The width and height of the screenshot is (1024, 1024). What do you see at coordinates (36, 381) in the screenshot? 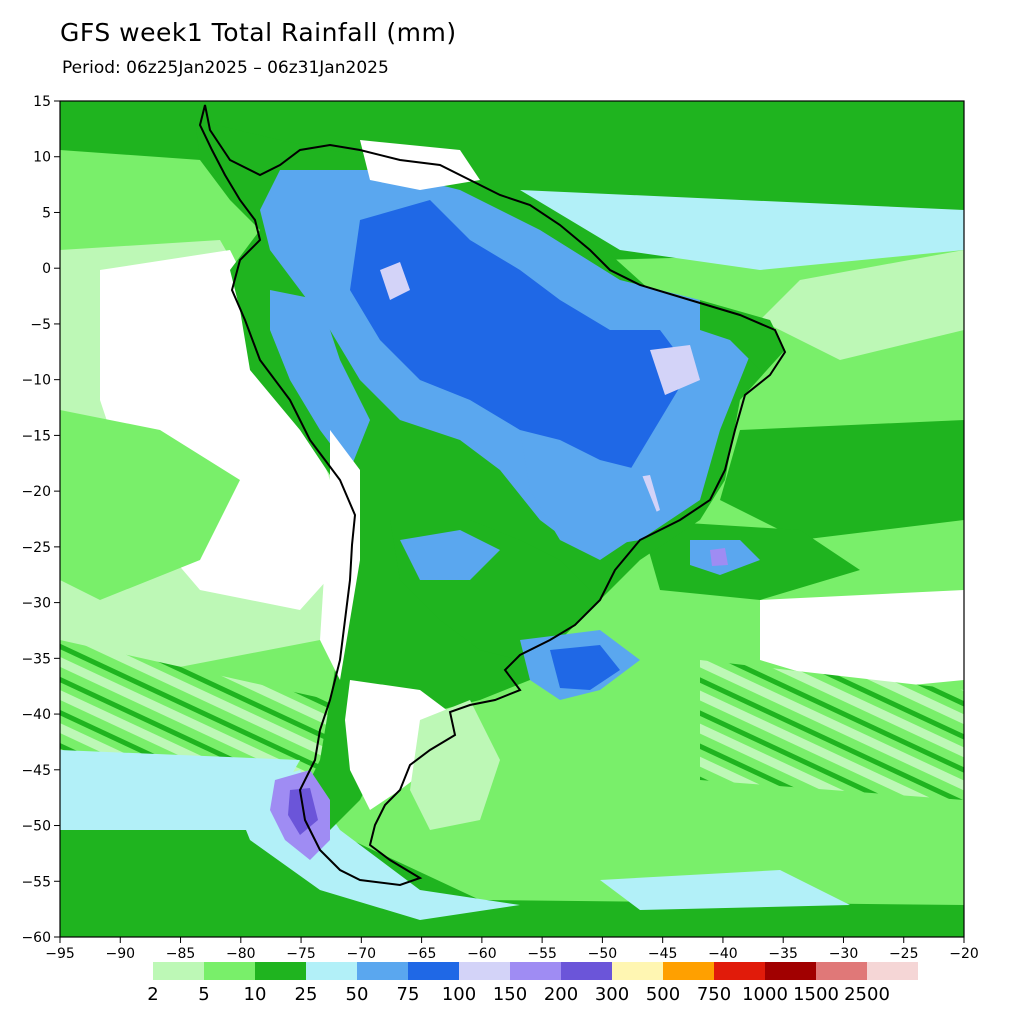
I see `y-tick-label: −10` at bounding box center [36, 381].